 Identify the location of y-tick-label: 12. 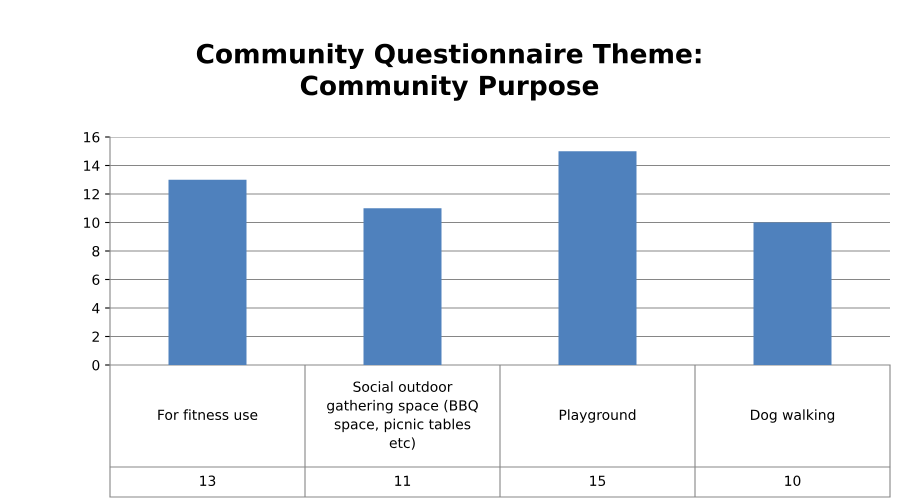
(91, 194).